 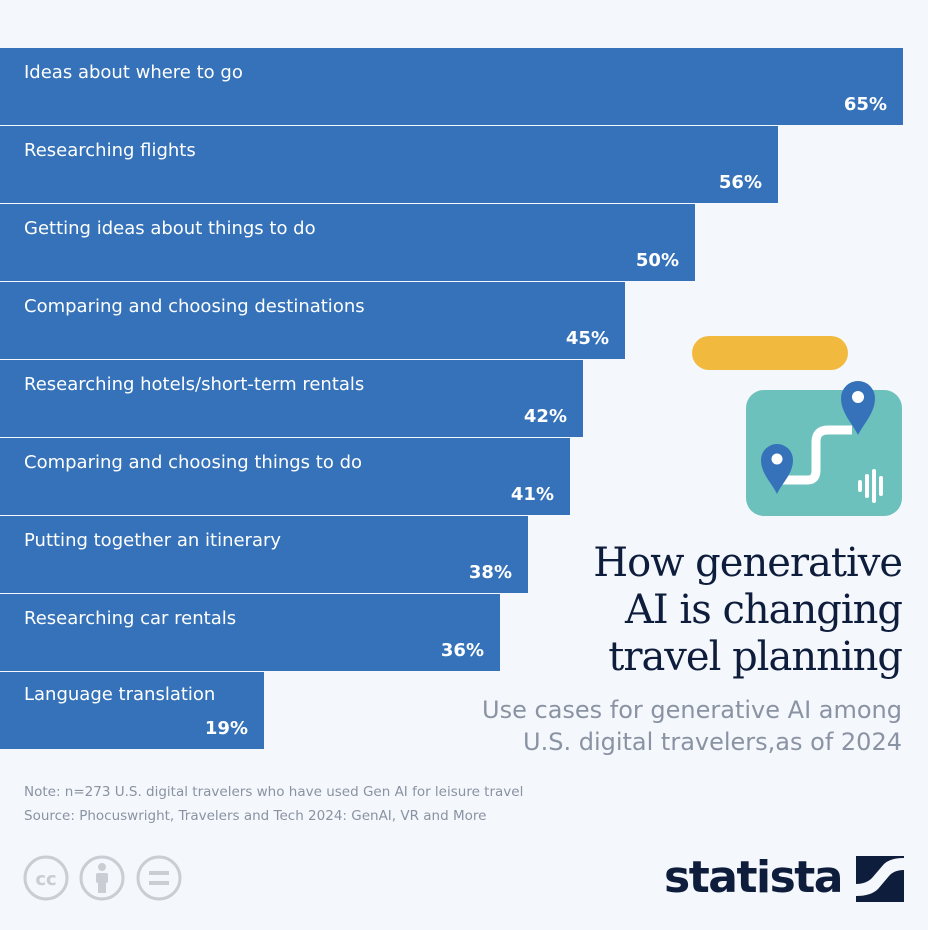 What do you see at coordinates (193, 462) in the screenshot?
I see `bar-label: Comparing and choosing things to do` at bounding box center [193, 462].